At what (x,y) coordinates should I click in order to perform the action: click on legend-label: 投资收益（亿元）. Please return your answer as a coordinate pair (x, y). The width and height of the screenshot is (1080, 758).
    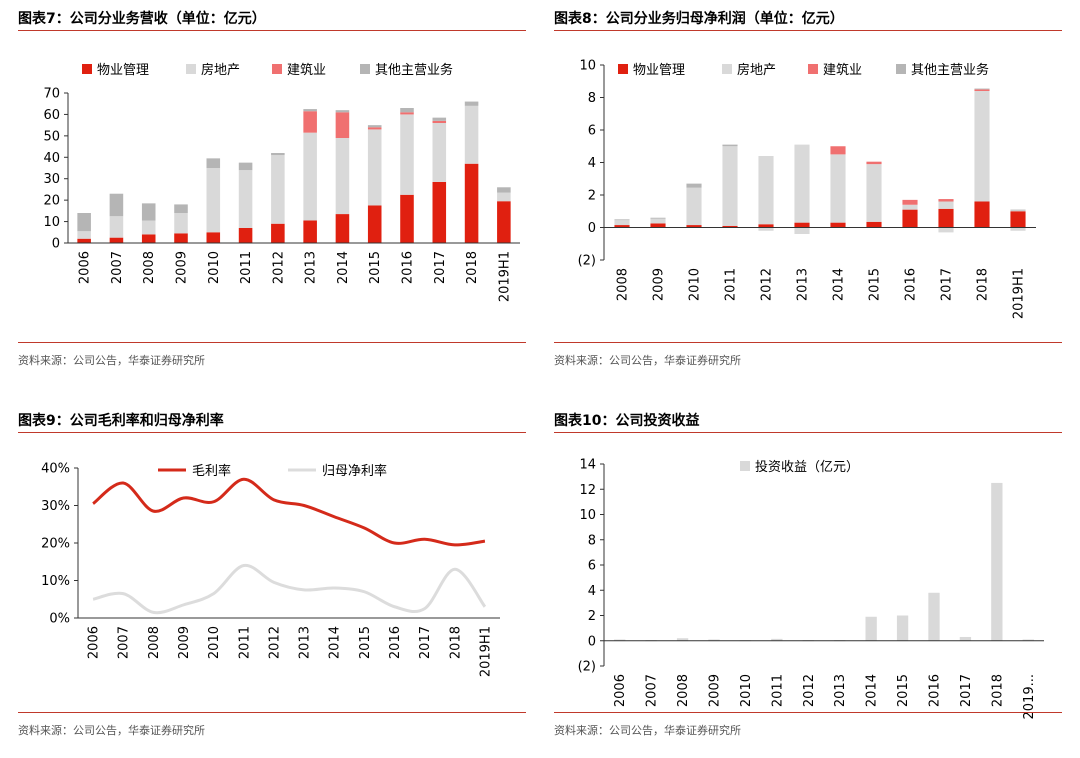
    Looking at the image, I should click on (807, 467).